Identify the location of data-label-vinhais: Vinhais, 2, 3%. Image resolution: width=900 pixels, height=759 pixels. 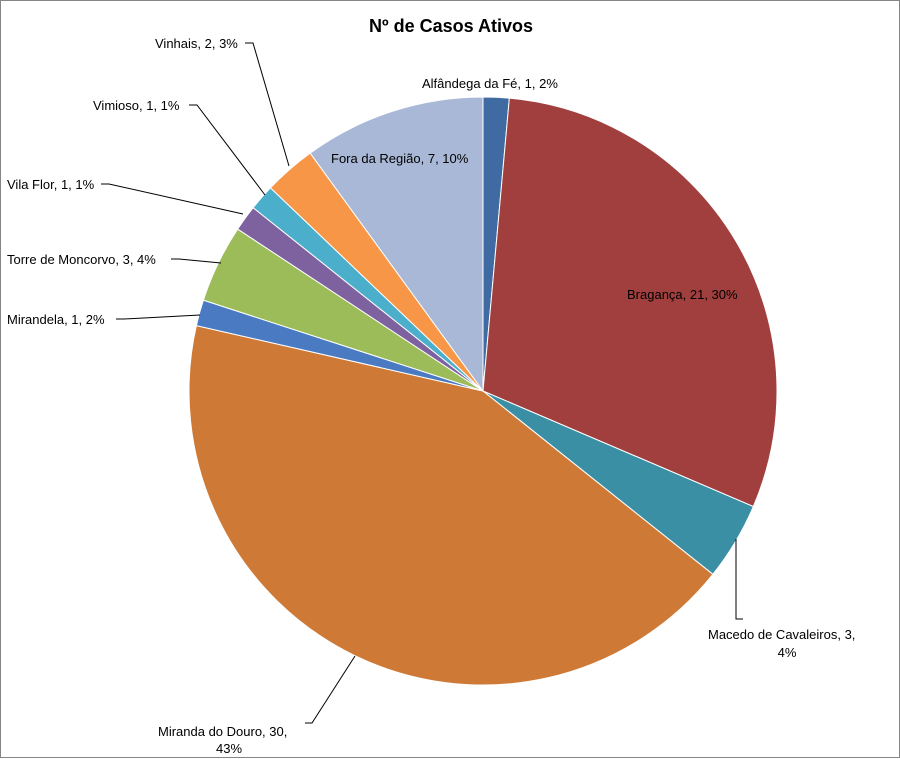
(196, 43).